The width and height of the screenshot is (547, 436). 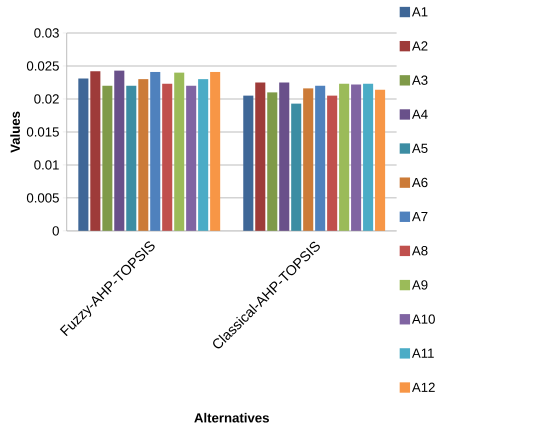 I want to click on legend-label: A11, so click(x=423, y=353).